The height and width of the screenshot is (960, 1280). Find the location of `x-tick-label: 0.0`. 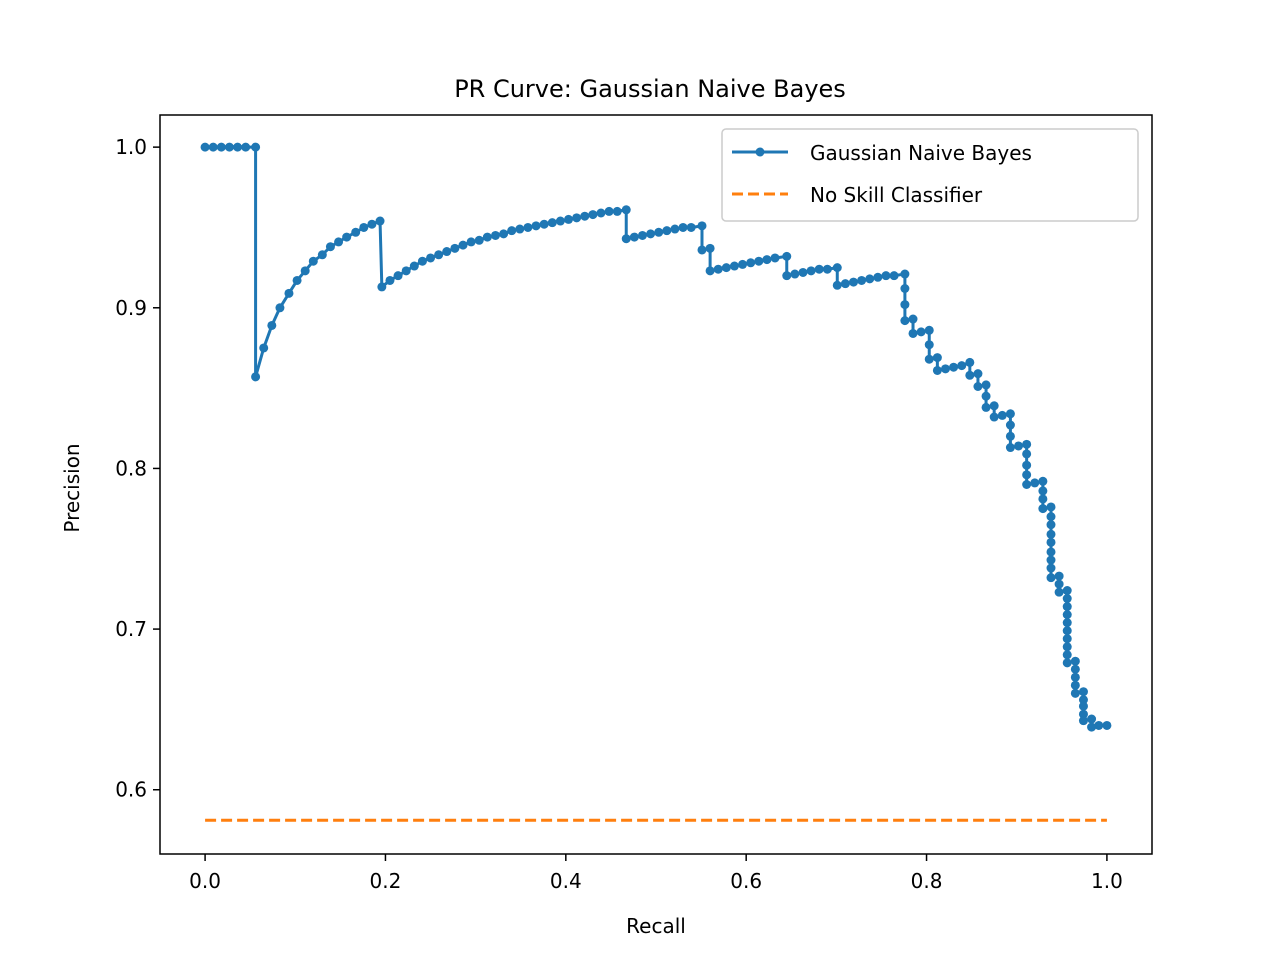

x-tick-label: 0.0 is located at coordinates (205, 881).